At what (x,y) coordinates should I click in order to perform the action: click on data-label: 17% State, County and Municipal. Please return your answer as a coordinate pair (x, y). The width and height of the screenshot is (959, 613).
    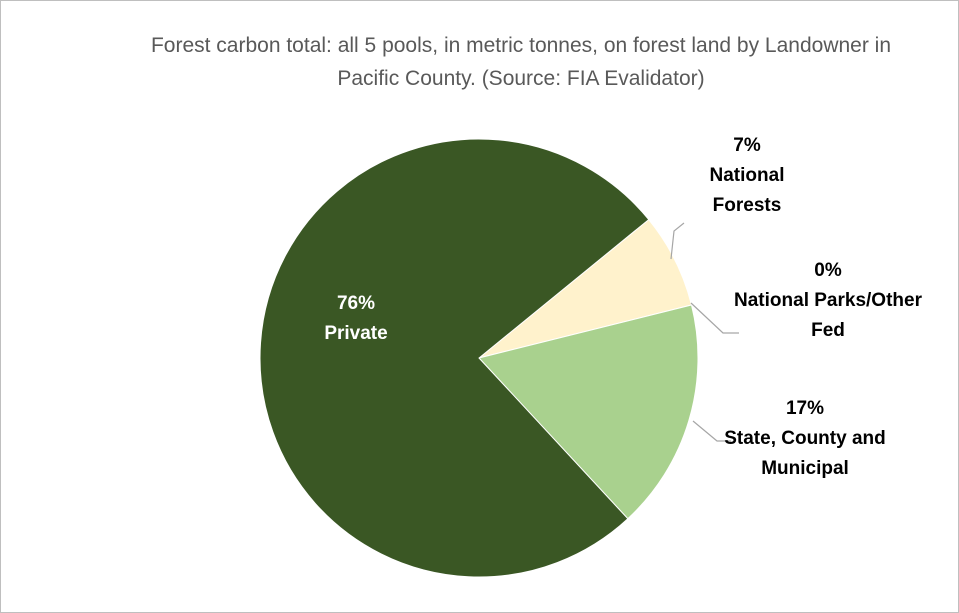
    Looking at the image, I should click on (805, 439).